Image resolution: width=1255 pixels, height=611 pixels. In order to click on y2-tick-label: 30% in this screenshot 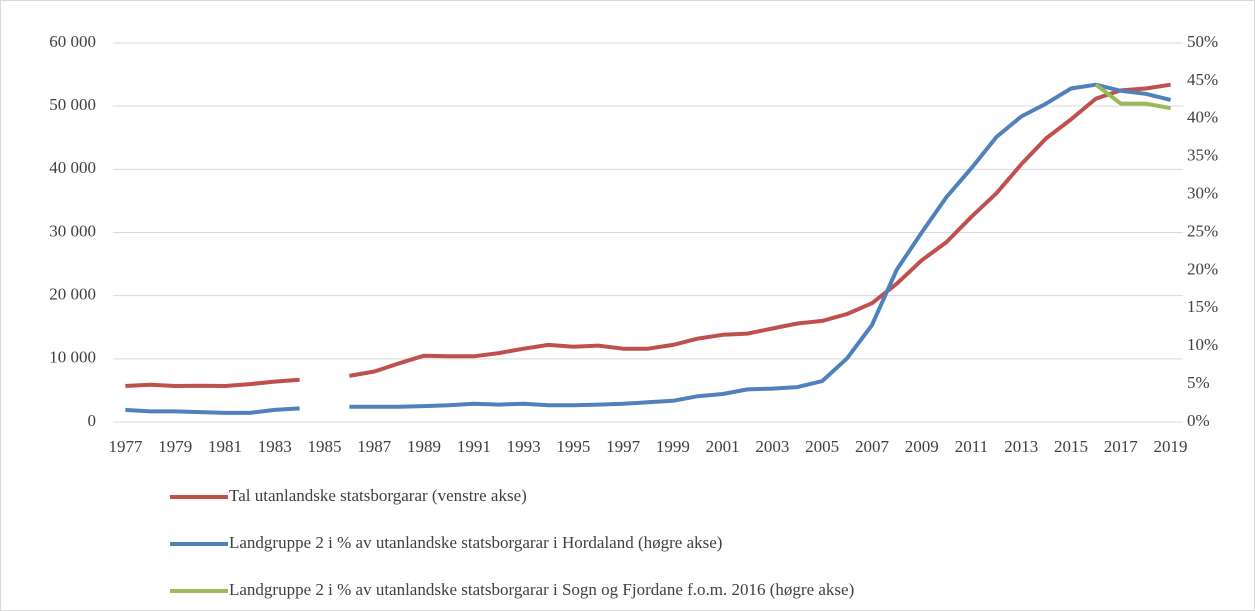, I will do `click(1202, 193)`.